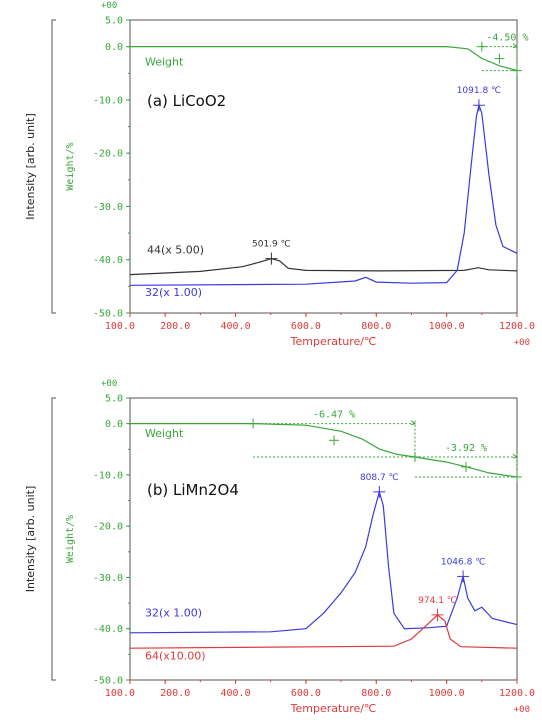  I want to click on step-label: -4.50 %, so click(507, 38).